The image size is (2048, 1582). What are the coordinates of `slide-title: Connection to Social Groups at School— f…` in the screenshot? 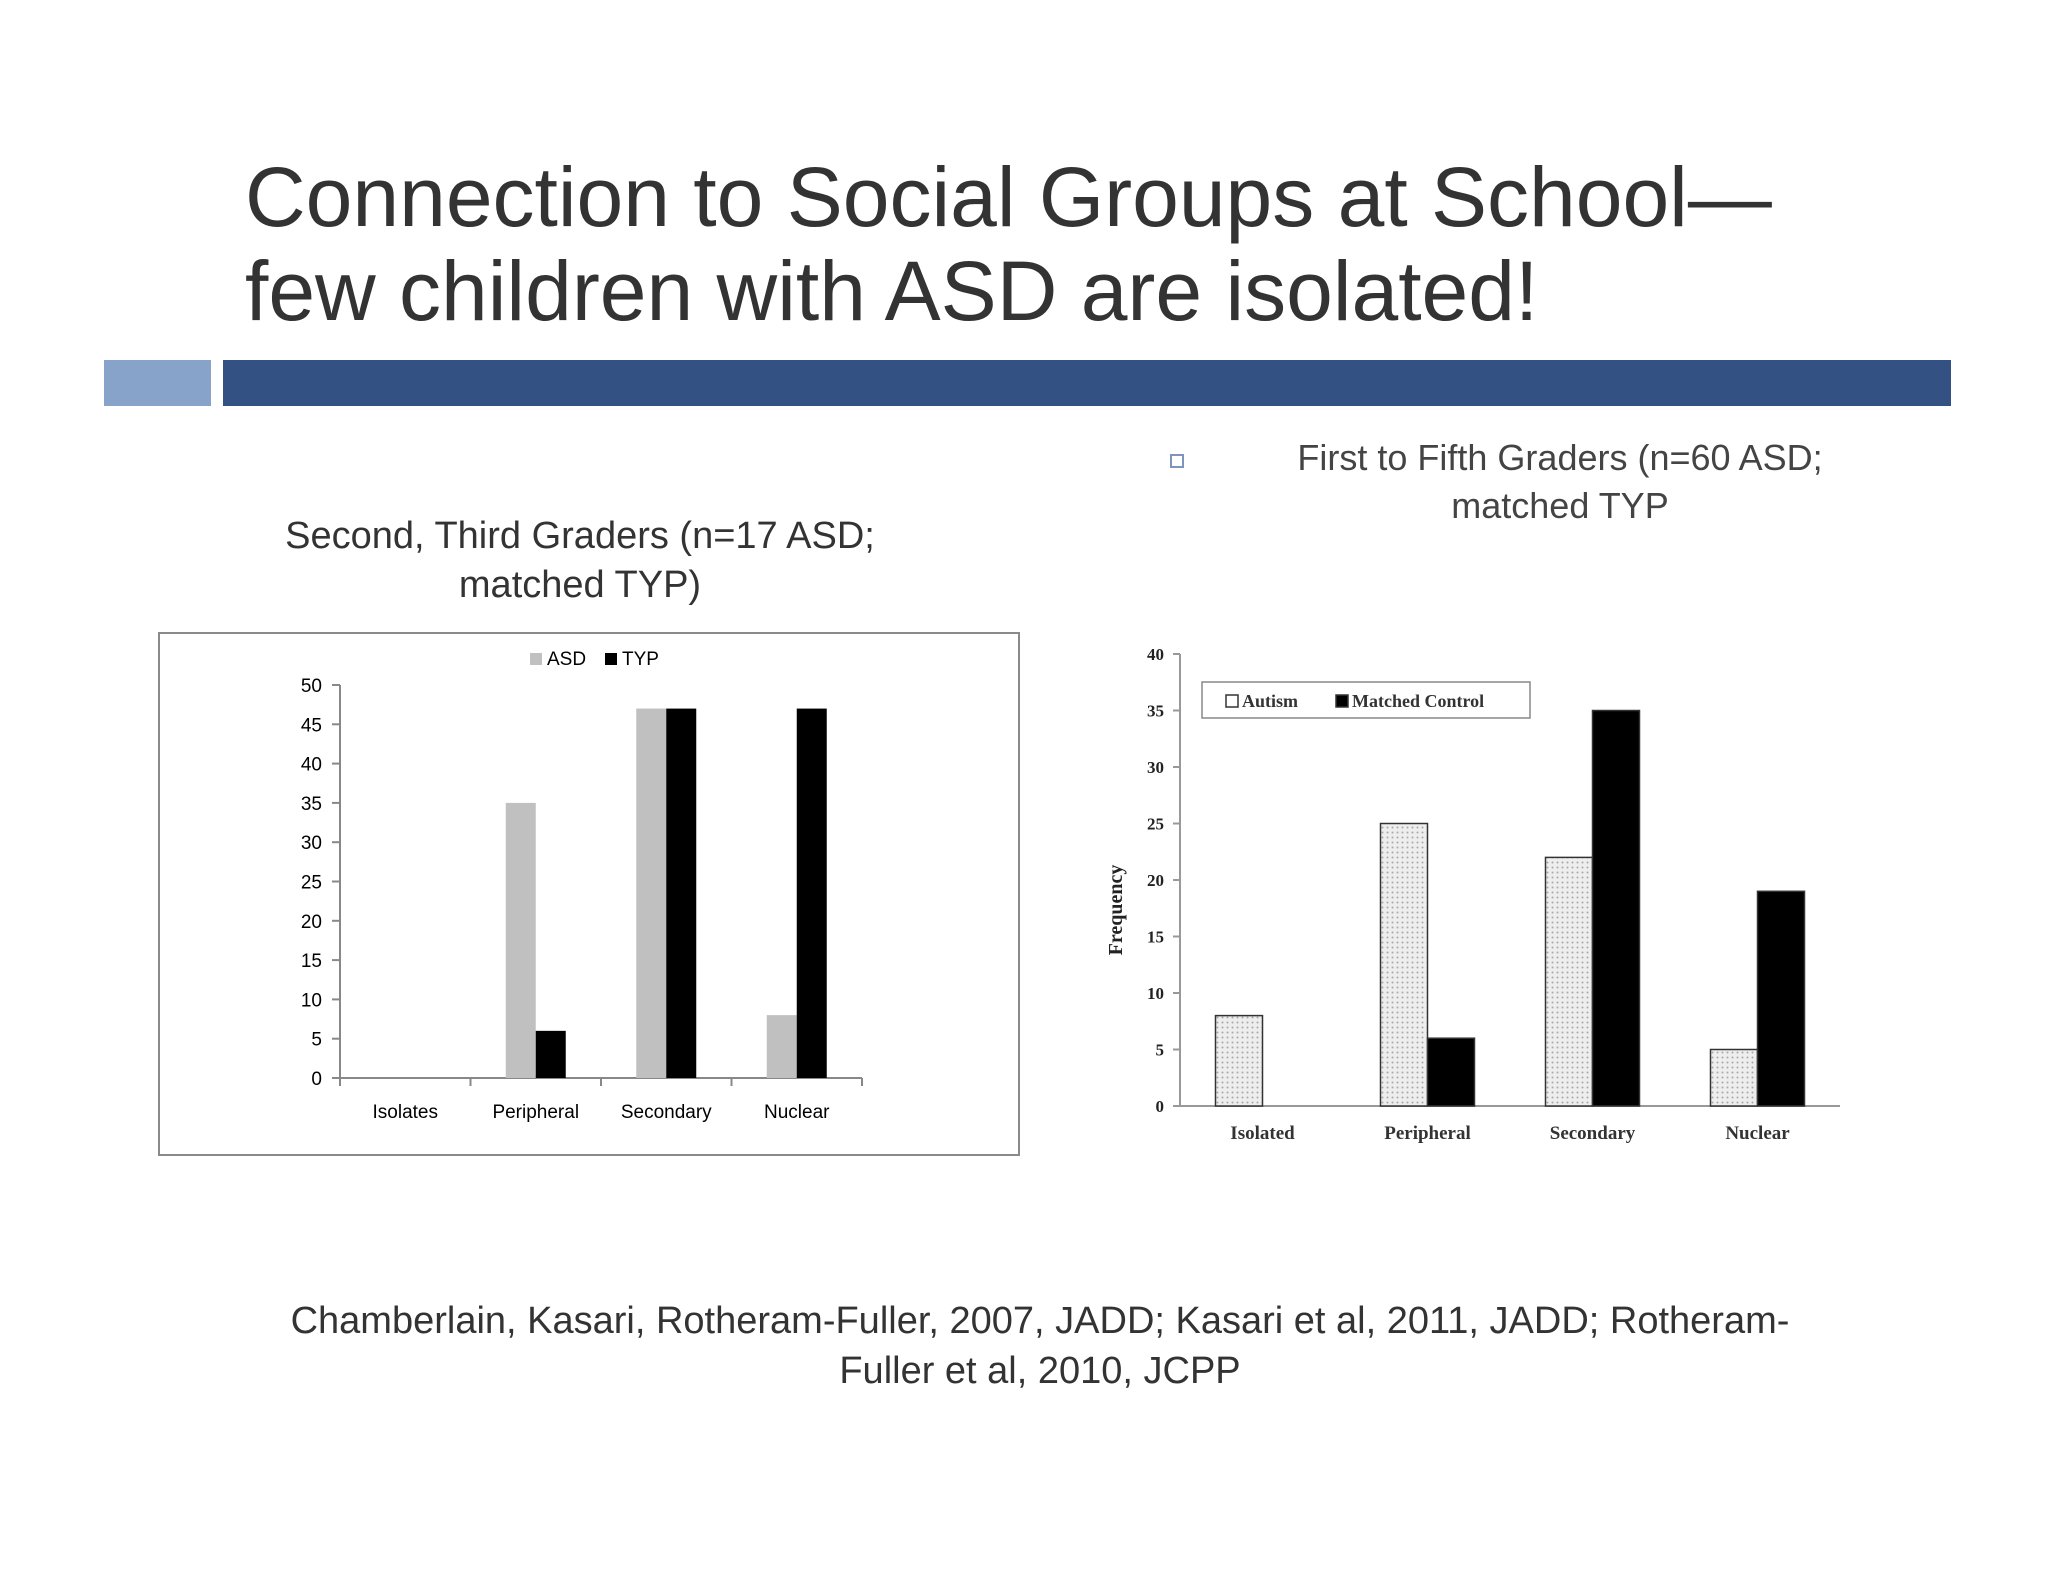 It's located at (1095, 244).